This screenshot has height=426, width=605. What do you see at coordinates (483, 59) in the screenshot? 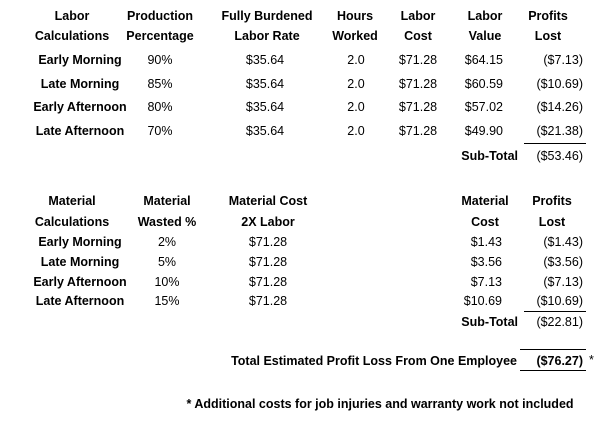
I see `cell: $64.15` at bounding box center [483, 59].